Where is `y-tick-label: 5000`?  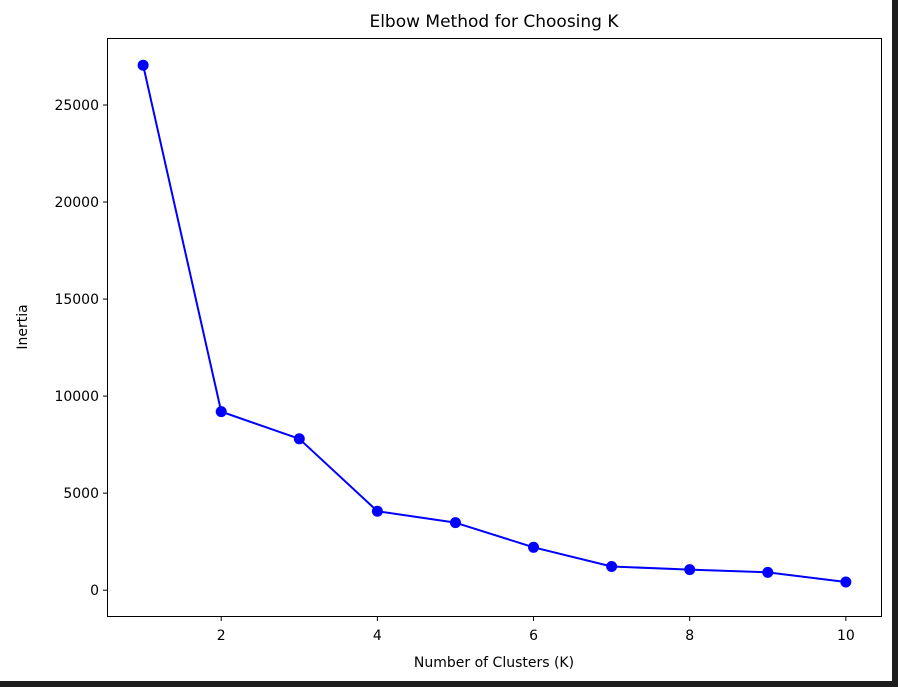
y-tick-label: 5000 is located at coordinates (81, 494).